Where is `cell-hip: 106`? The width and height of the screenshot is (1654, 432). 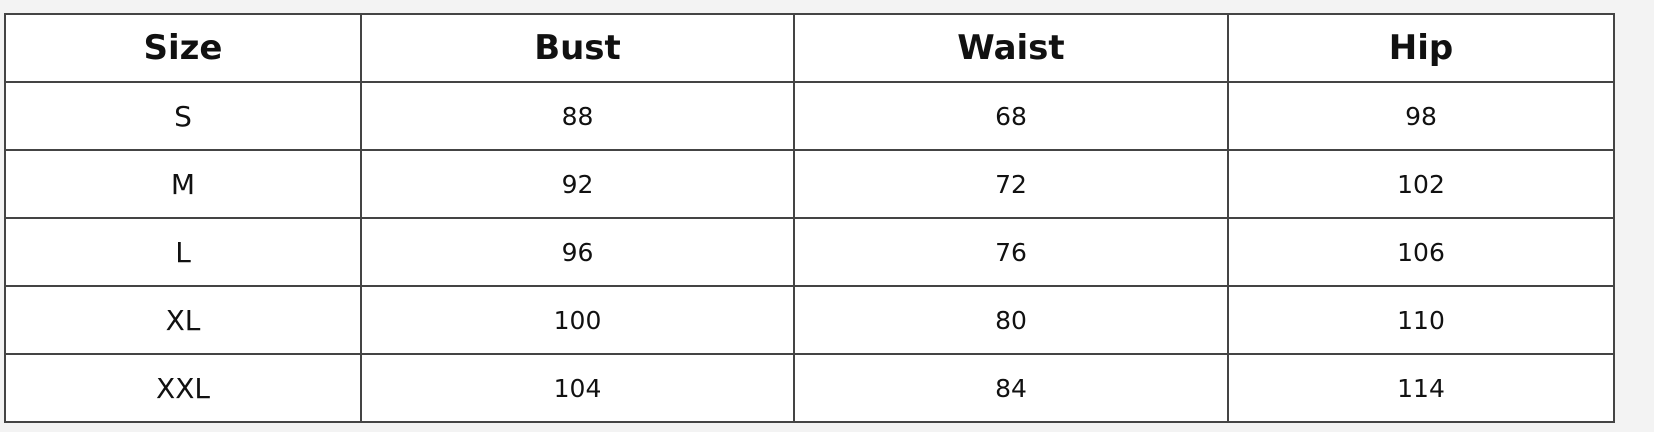 cell-hip: 106 is located at coordinates (1421, 252).